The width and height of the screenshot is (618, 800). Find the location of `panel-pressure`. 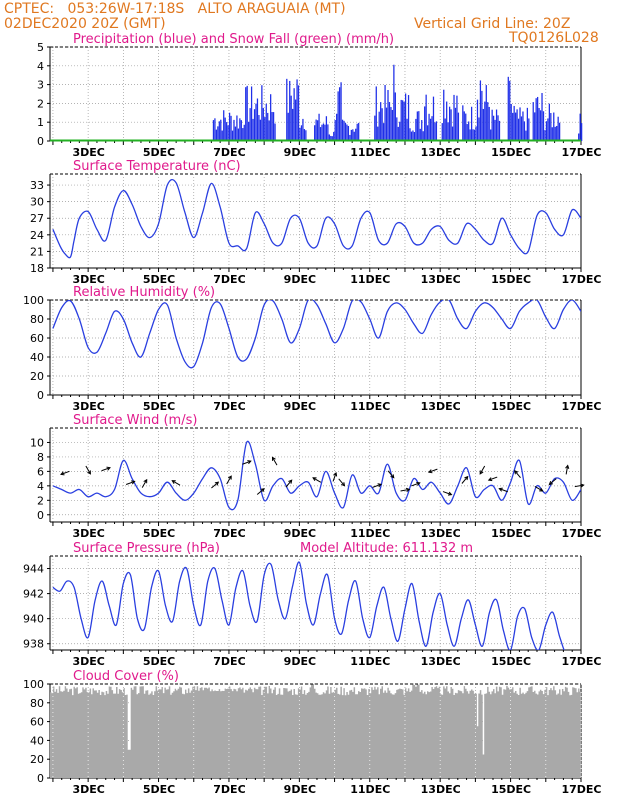

panel-pressure is located at coordinates (314, 604).